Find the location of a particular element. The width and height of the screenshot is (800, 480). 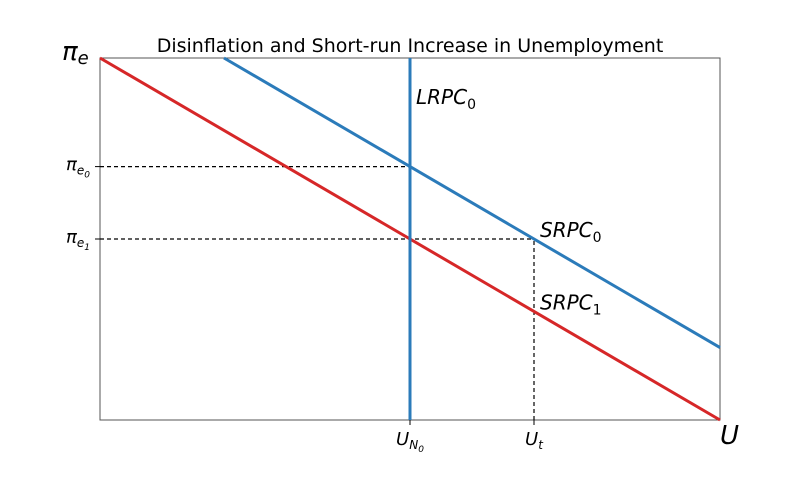

series-label-lrpc0: LRPC0 is located at coordinates (446, 99).